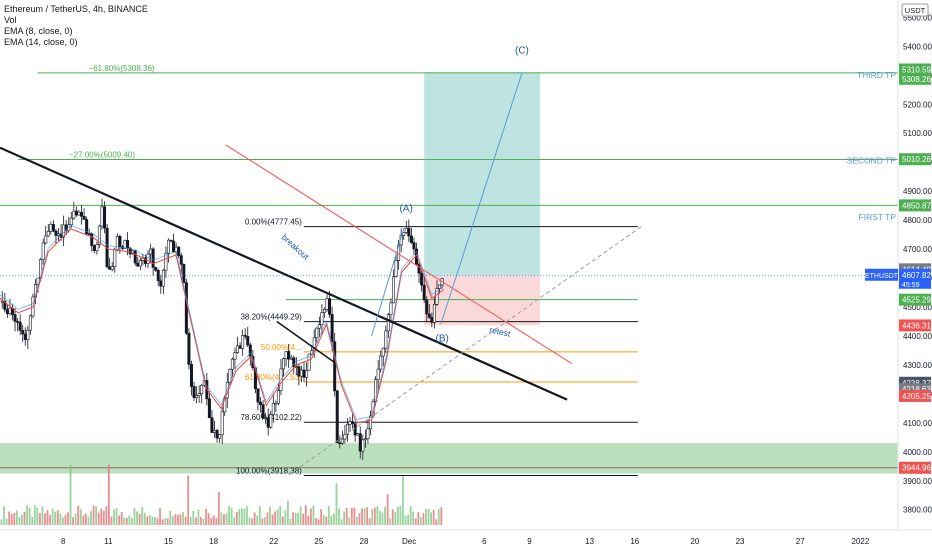 This screenshot has height=555, width=932. I want to click on wave-c-projection-line, so click(481, 198).